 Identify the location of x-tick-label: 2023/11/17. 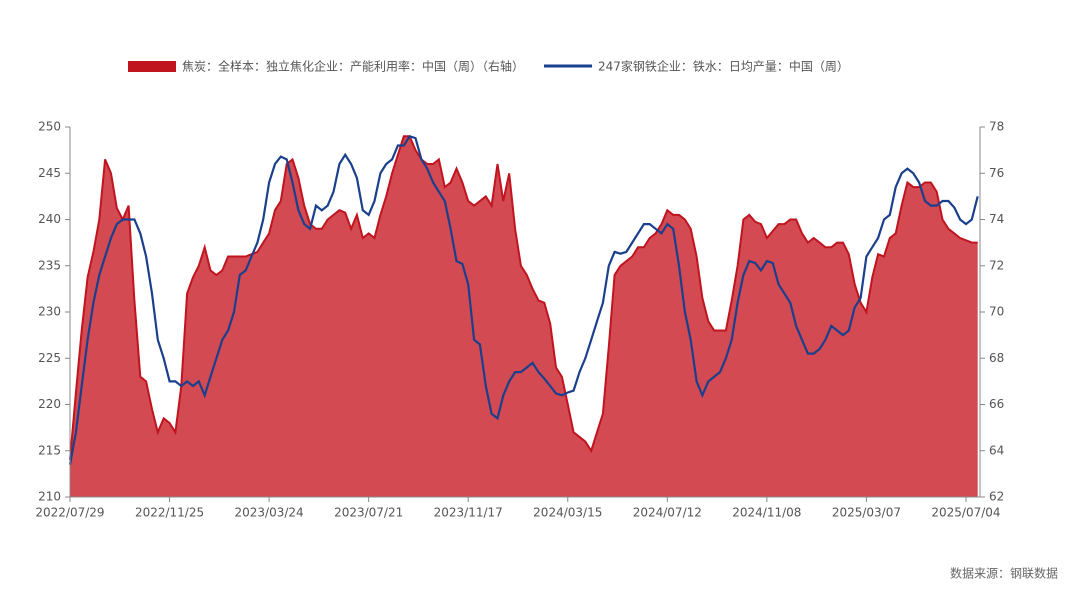
(468, 513).